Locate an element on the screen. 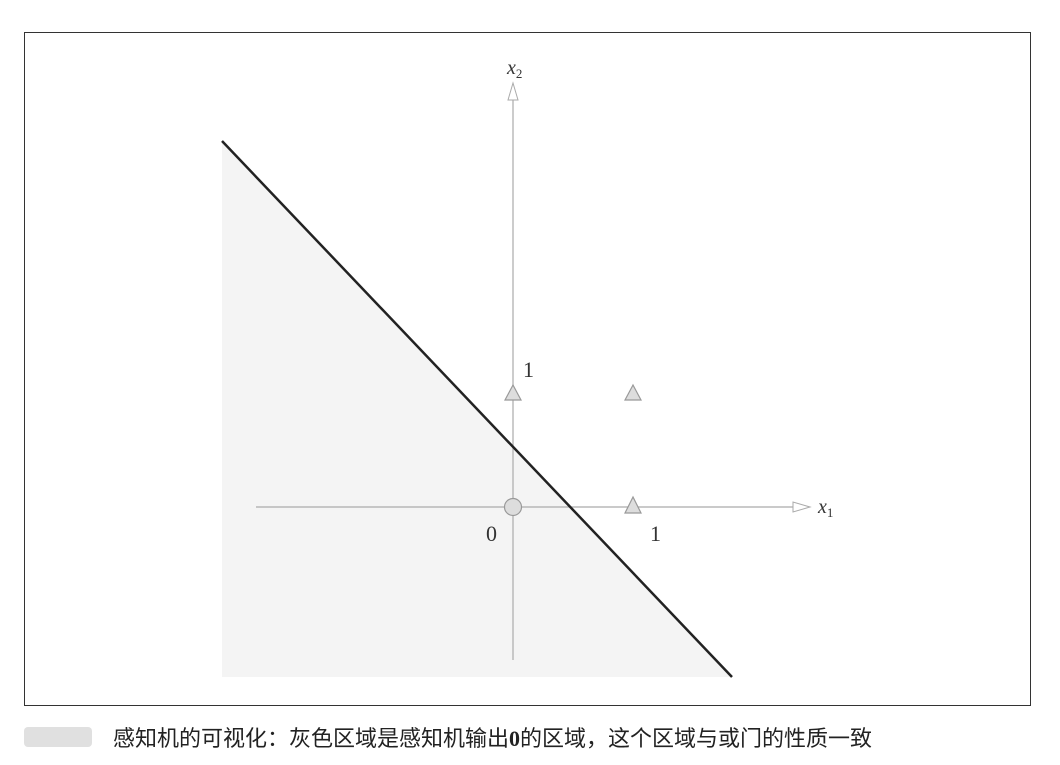  y-tick-label: 1 is located at coordinates (528, 369).